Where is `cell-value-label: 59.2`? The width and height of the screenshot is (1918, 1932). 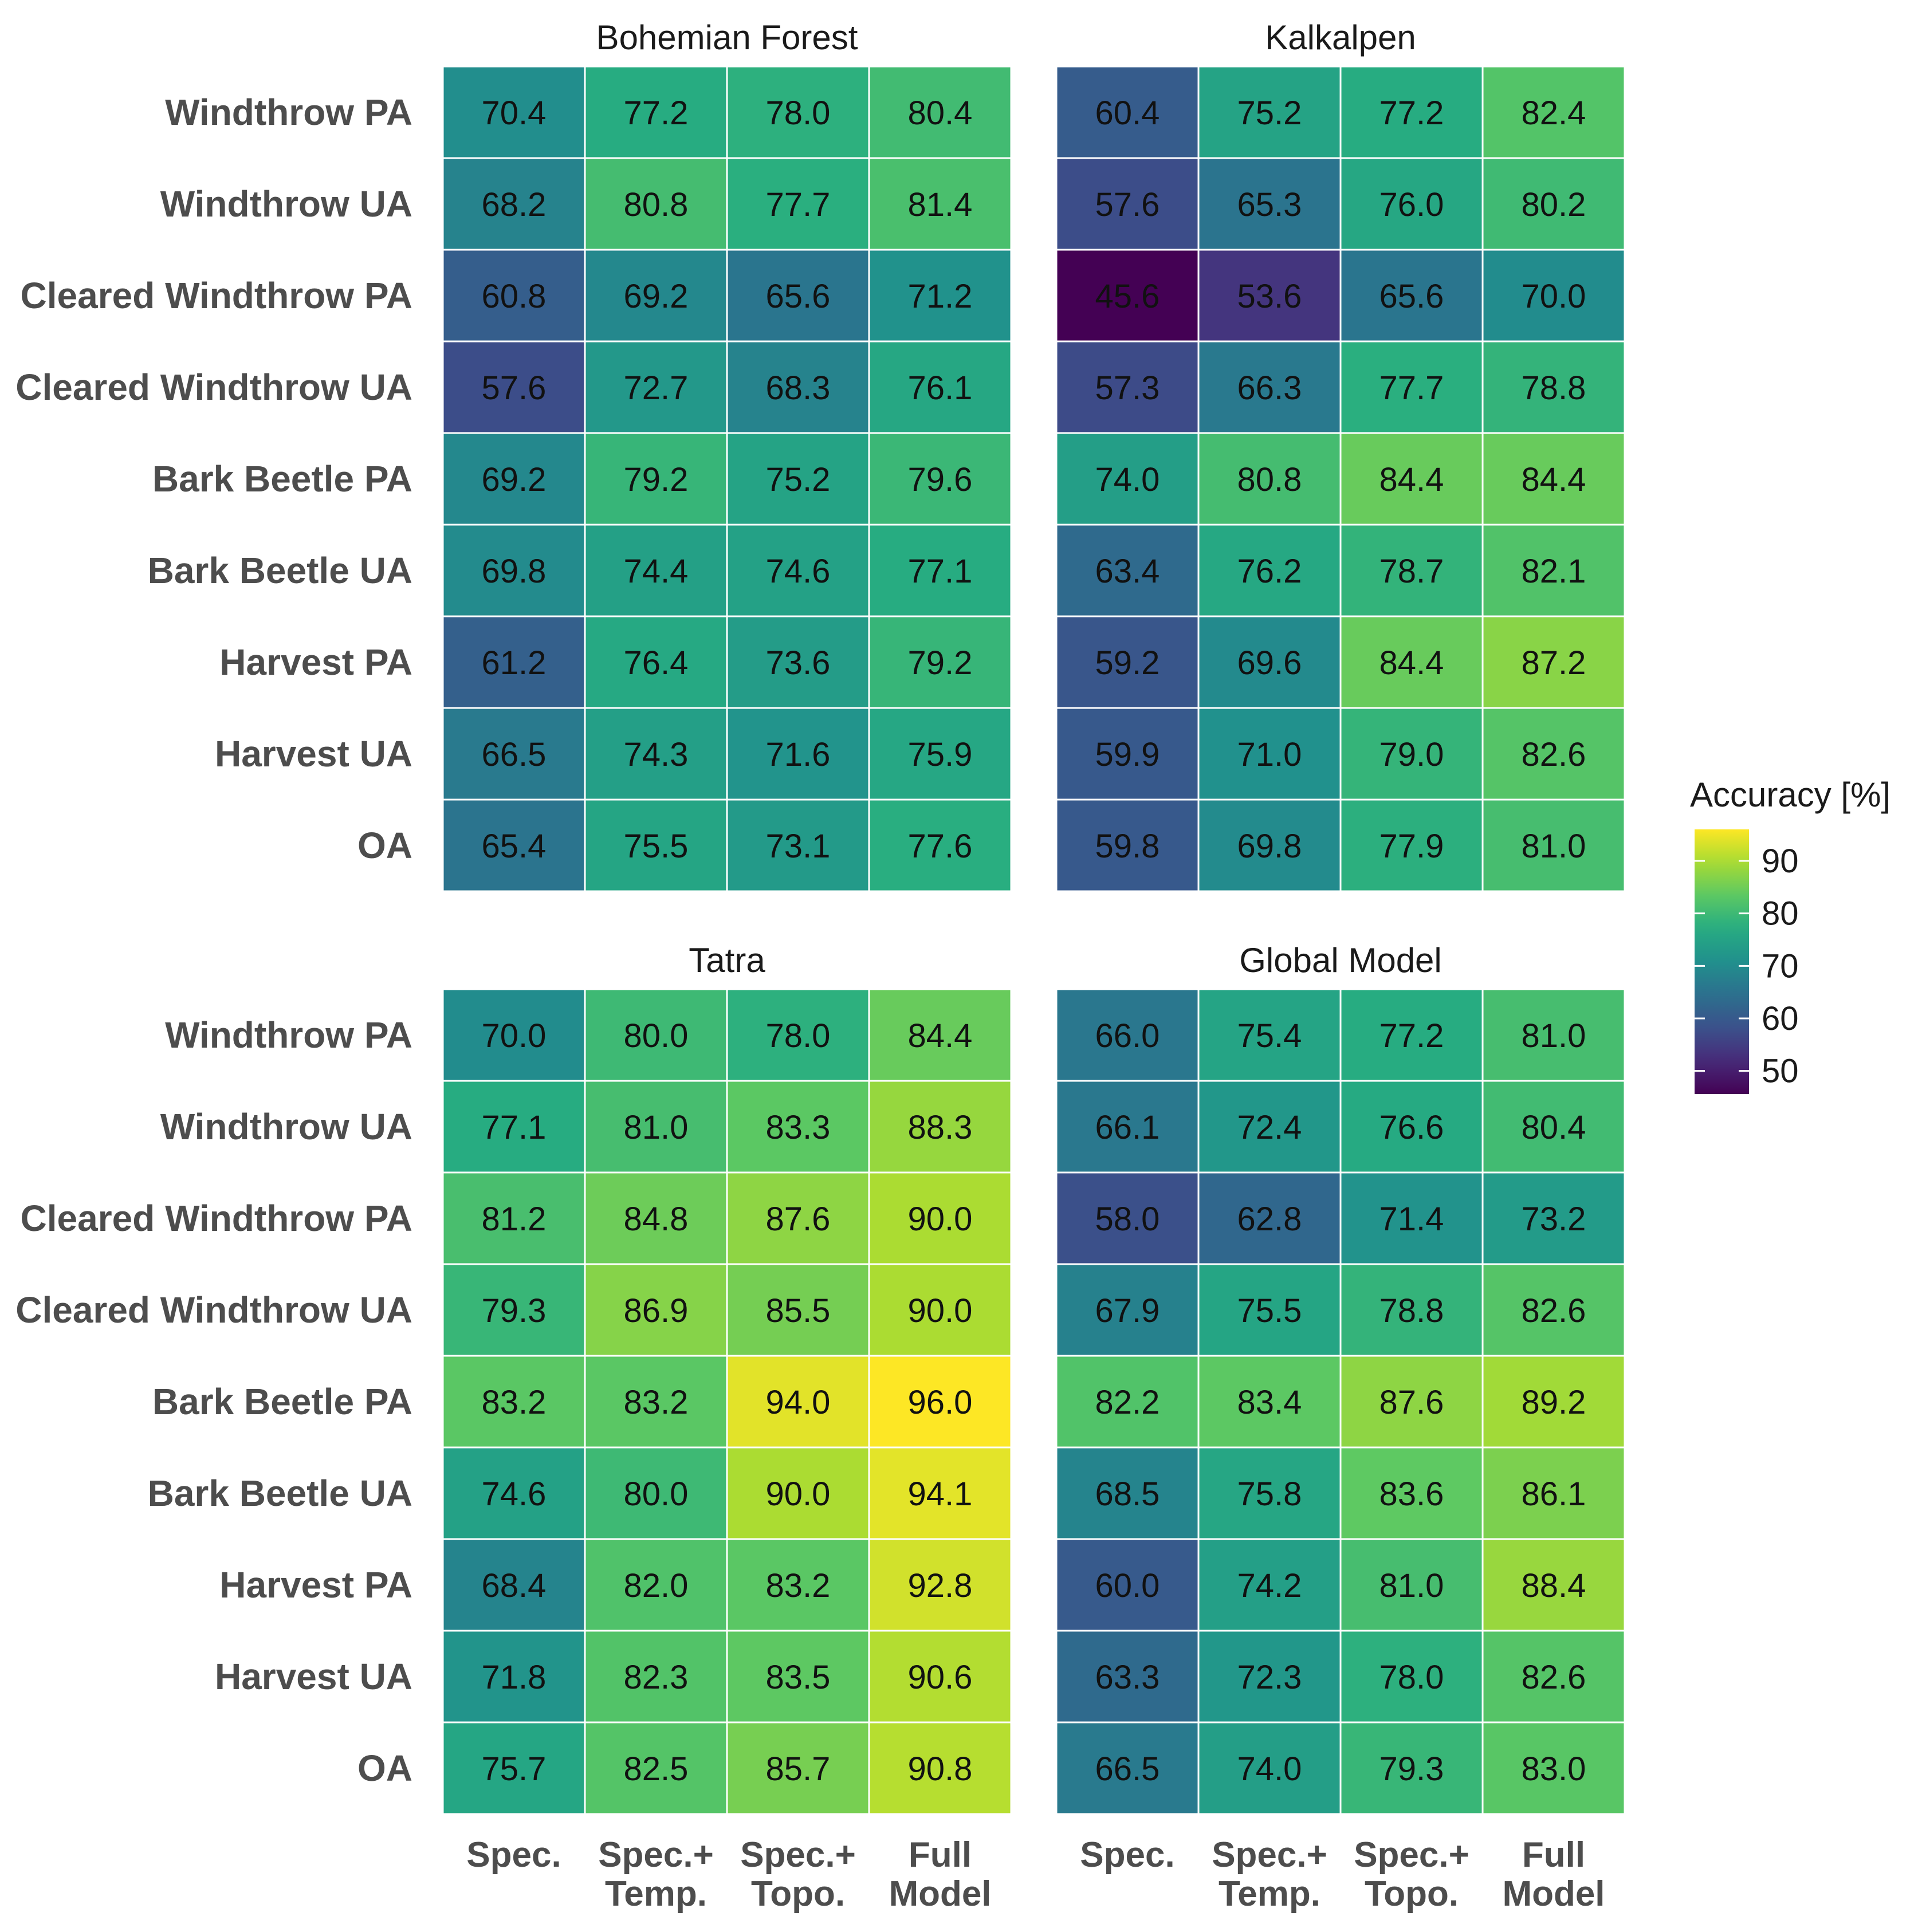
cell-value-label: 59.2 is located at coordinates (1127, 663).